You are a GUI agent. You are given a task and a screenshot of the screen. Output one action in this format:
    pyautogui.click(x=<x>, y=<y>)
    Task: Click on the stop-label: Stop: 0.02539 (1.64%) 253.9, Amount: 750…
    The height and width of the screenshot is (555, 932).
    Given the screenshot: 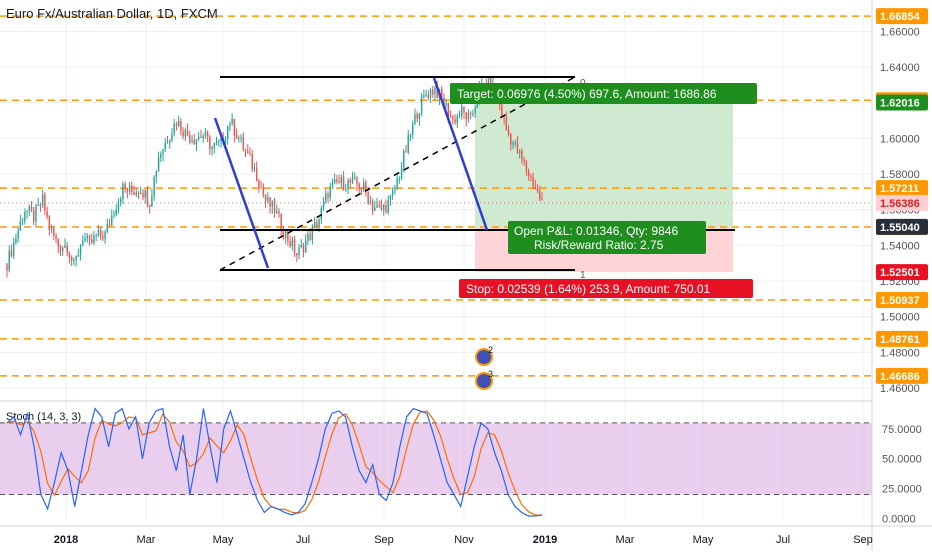 What is the action you would take?
    pyautogui.click(x=588, y=289)
    